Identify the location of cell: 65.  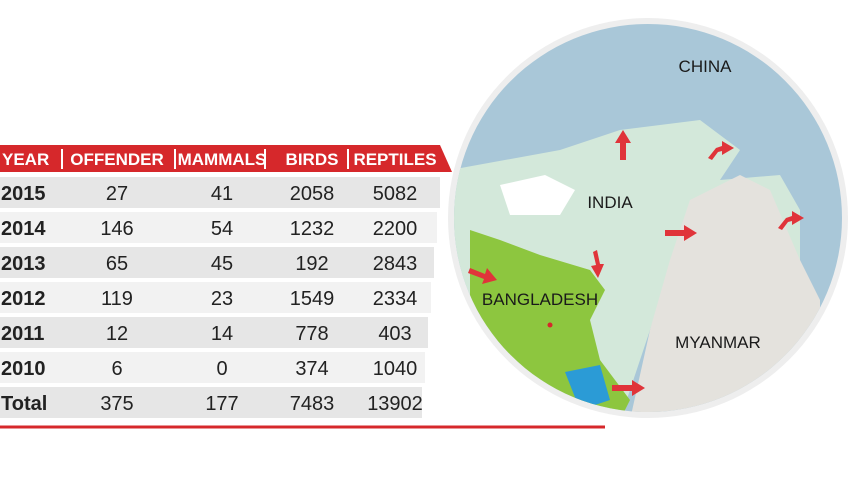
(117, 264).